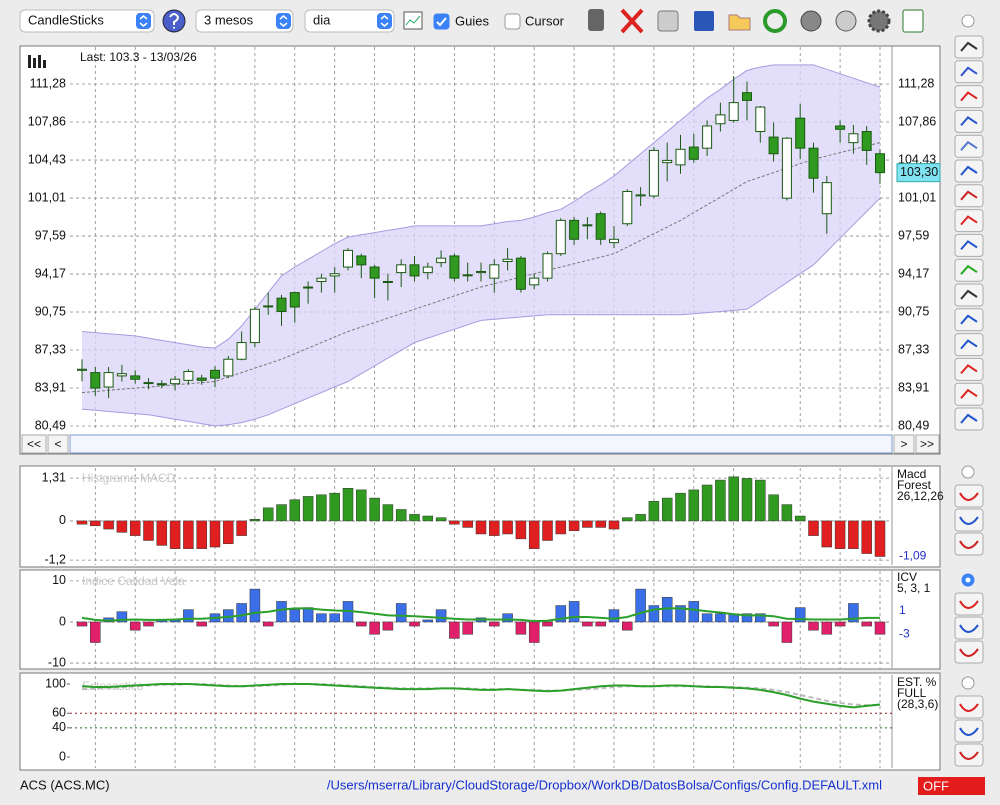  Describe the element at coordinates (811, 21) in the screenshot. I see `update-icon` at that location.